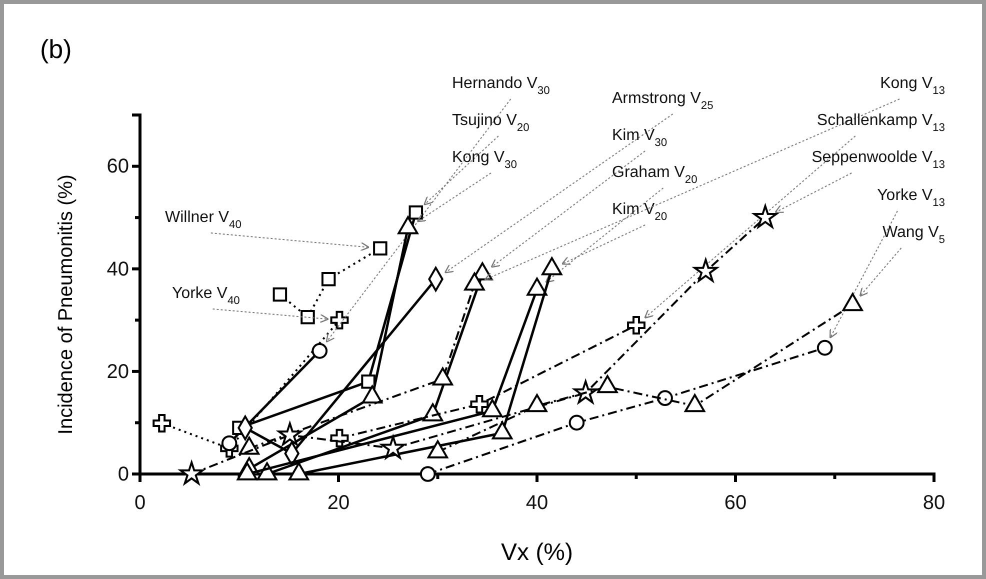 This screenshot has height=579, width=986. I want to click on text: Hernando V$_{30}$, so click(501, 86).